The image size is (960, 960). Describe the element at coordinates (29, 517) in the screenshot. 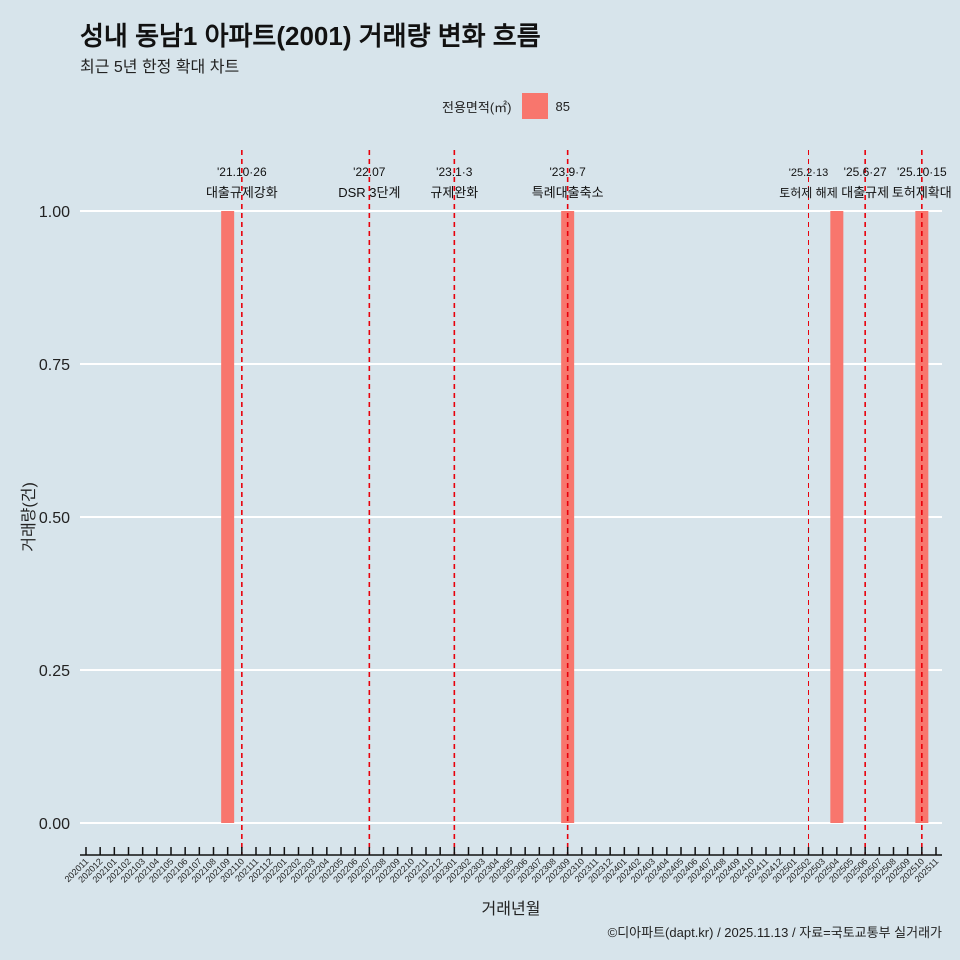

I see `y-axis-title: 거래량(건)` at that location.